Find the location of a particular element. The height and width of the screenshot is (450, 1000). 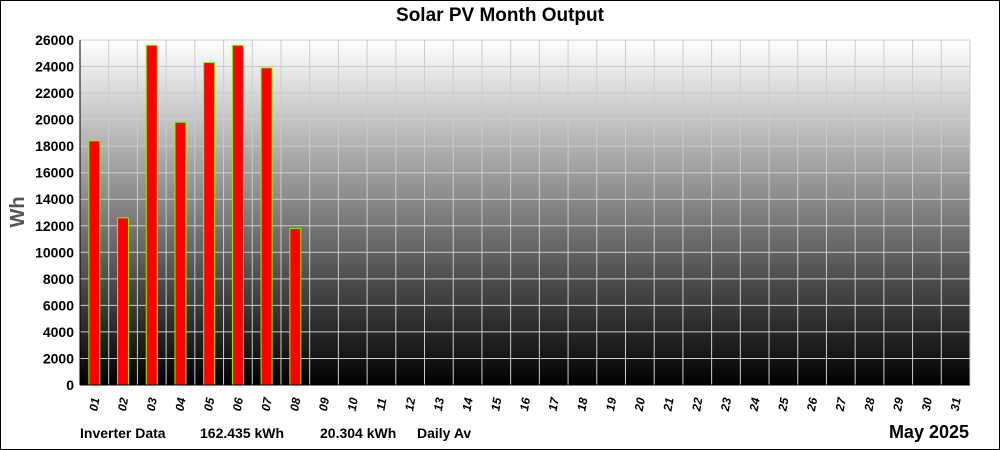

x-tick-label: 02 is located at coordinates (123, 404).